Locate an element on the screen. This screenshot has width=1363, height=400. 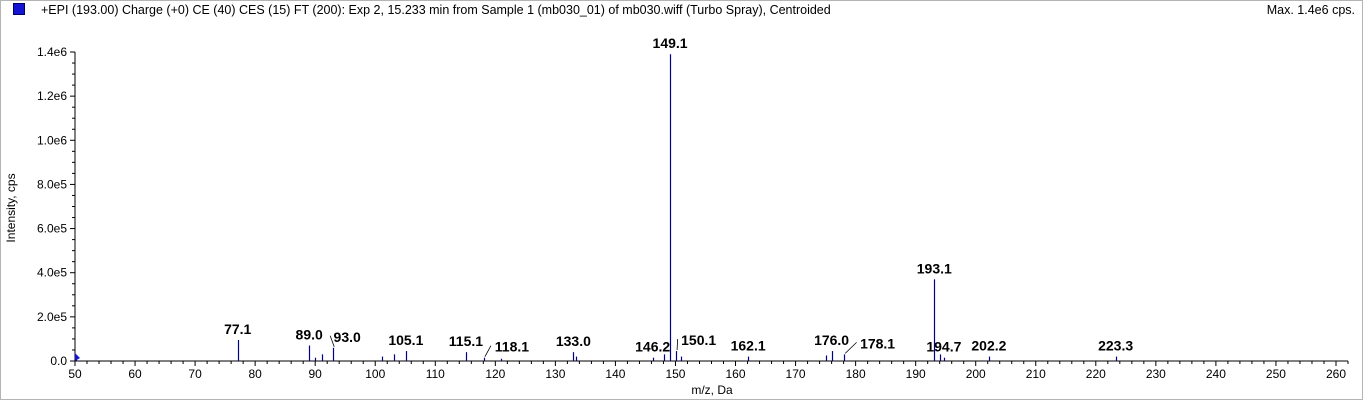
x-tick-label: 180 is located at coordinates (856, 374).